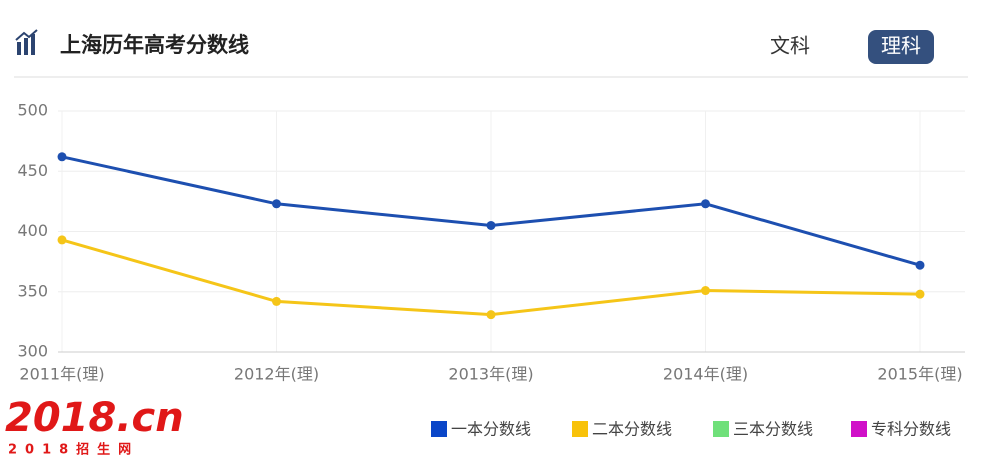 Image resolution: width=995 pixels, height=461 pixels. What do you see at coordinates (73, 450) in the screenshot?
I see `logo-sub: 2018招生网` at bounding box center [73, 450].